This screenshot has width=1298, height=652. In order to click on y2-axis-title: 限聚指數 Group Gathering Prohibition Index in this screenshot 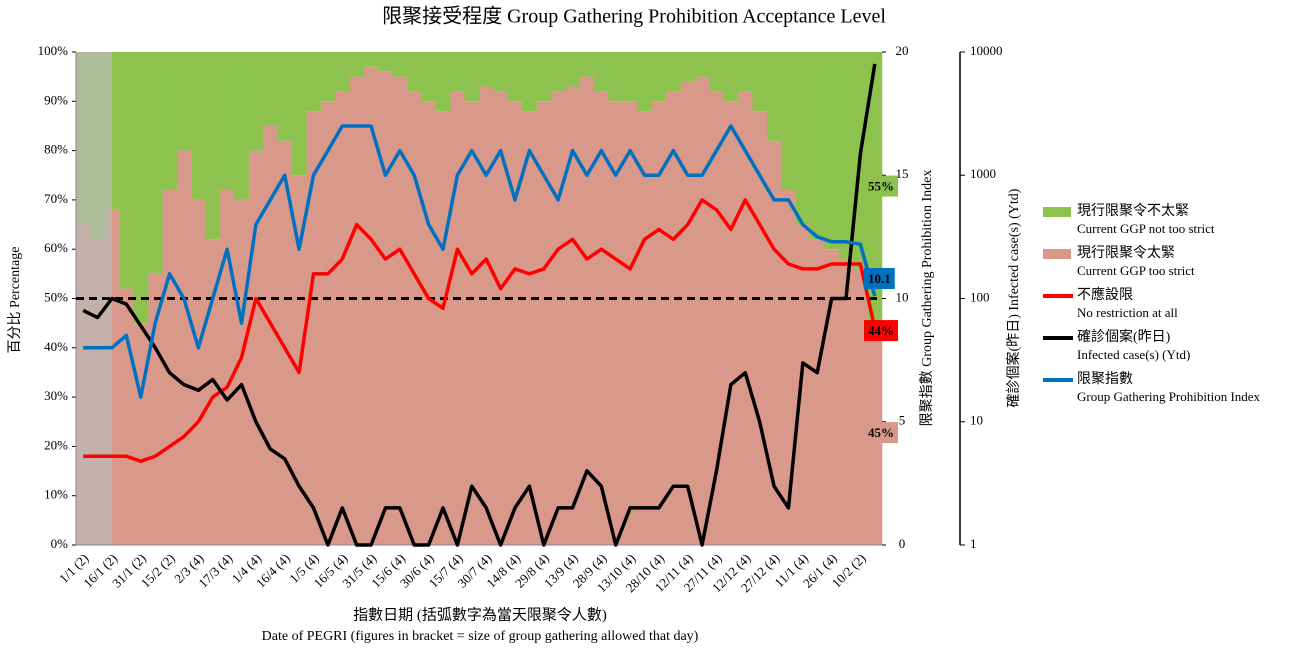, I will do `click(927, 298)`.